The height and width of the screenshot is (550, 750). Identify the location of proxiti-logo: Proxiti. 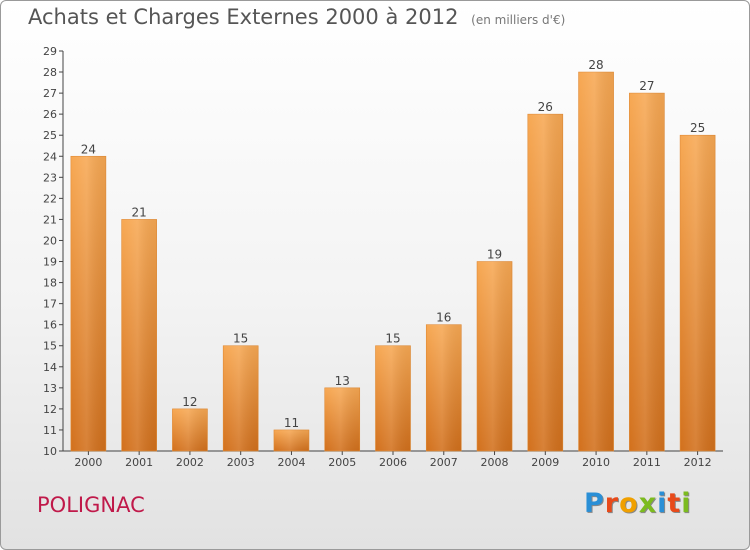
(638, 503).